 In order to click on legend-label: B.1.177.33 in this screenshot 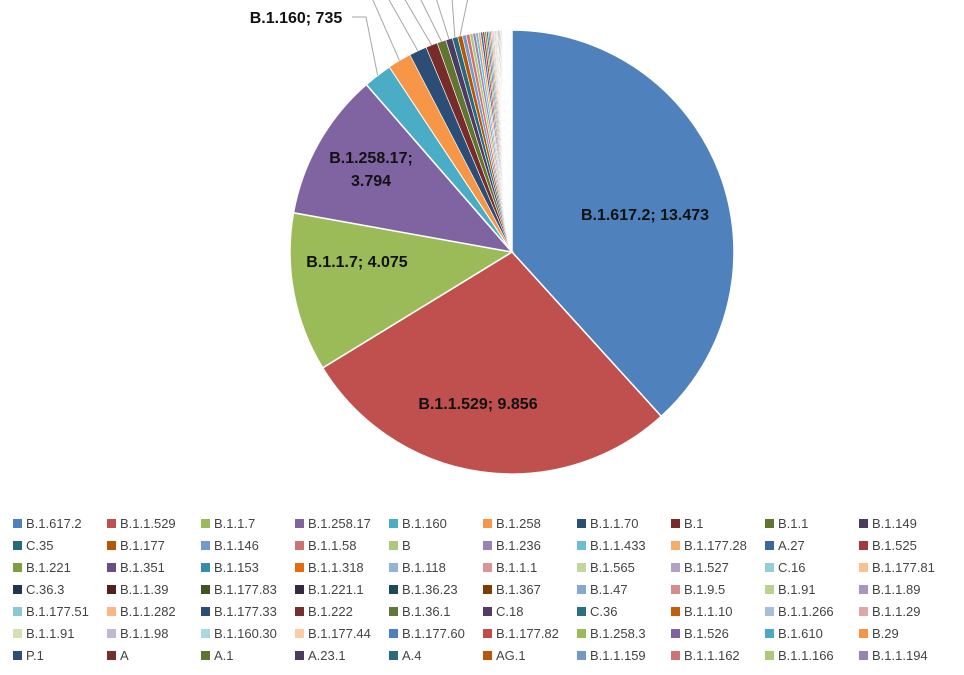, I will do `click(245, 611)`.